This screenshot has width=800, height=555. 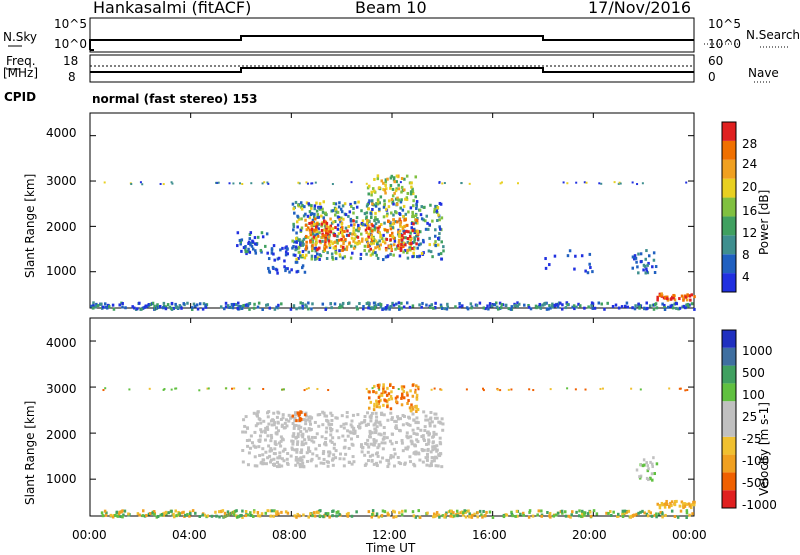 I want to click on power-cb-tick-20: 20, so click(x=750, y=187).